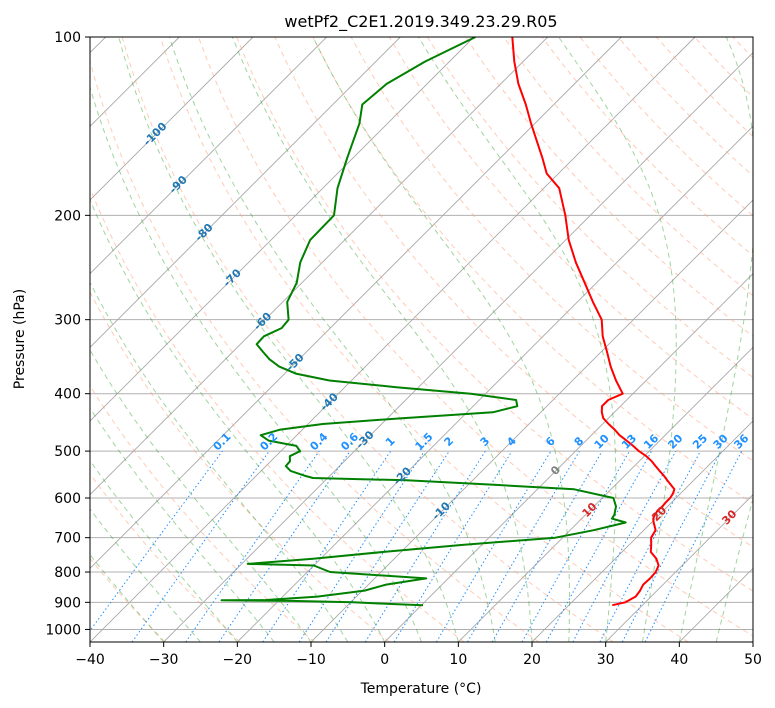 The image size is (775, 708). I want to click on x-tick-label: −30, so click(164, 660).